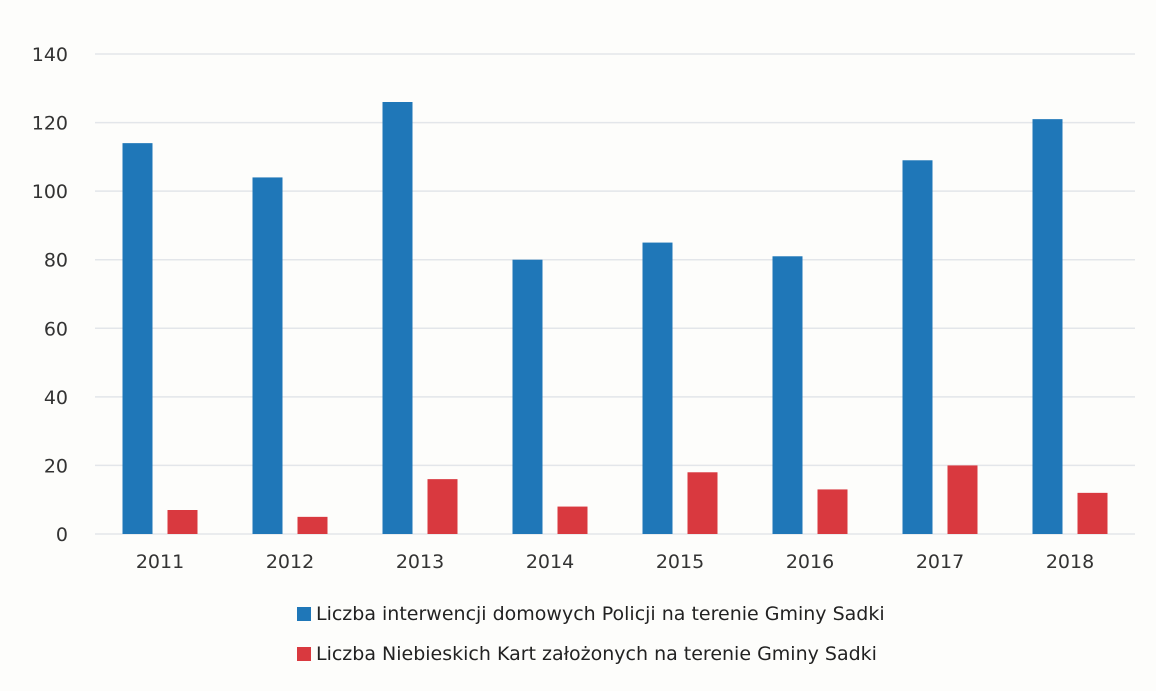  I want to click on bar-series-1-2016, so click(787, 395).